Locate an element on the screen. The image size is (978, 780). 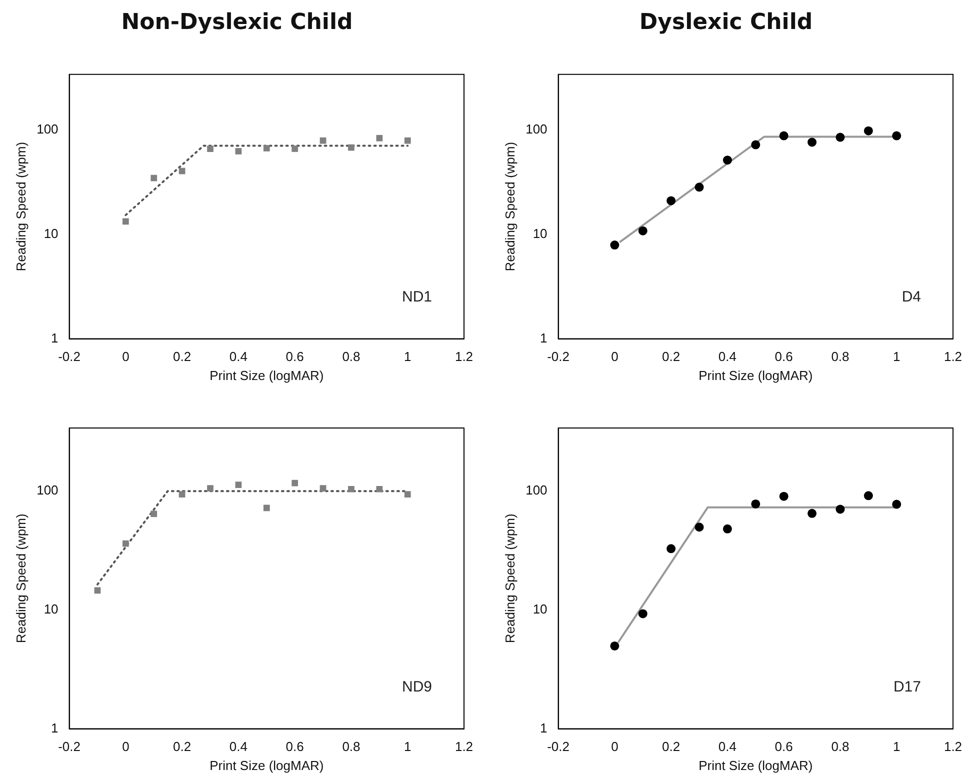
annotation: D4 is located at coordinates (911, 297).